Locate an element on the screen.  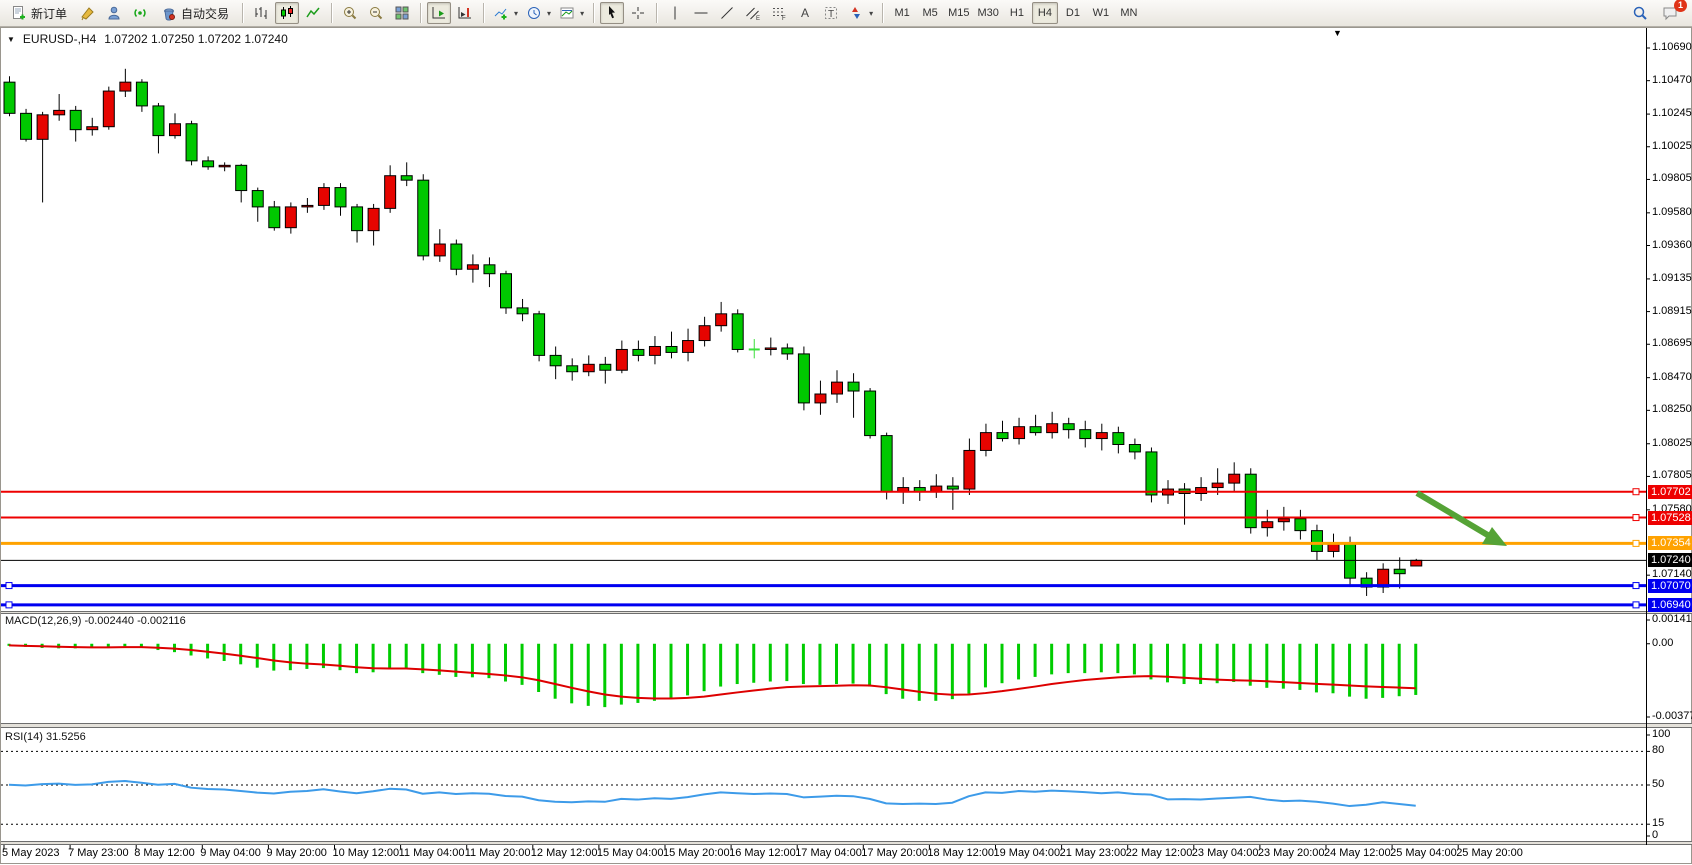
candlestick-chart-icon is located at coordinates (287, 12).